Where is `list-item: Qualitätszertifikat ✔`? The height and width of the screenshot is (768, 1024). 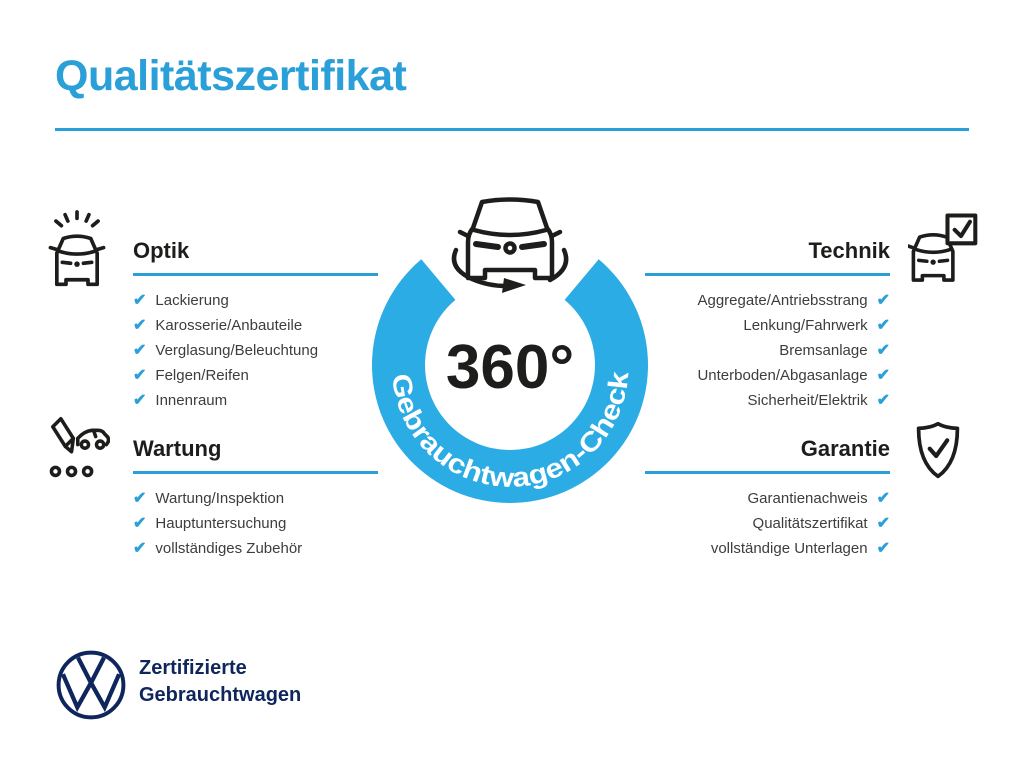
list-item: Qualitätszertifikat ✔ is located at coordinates (767, 523).